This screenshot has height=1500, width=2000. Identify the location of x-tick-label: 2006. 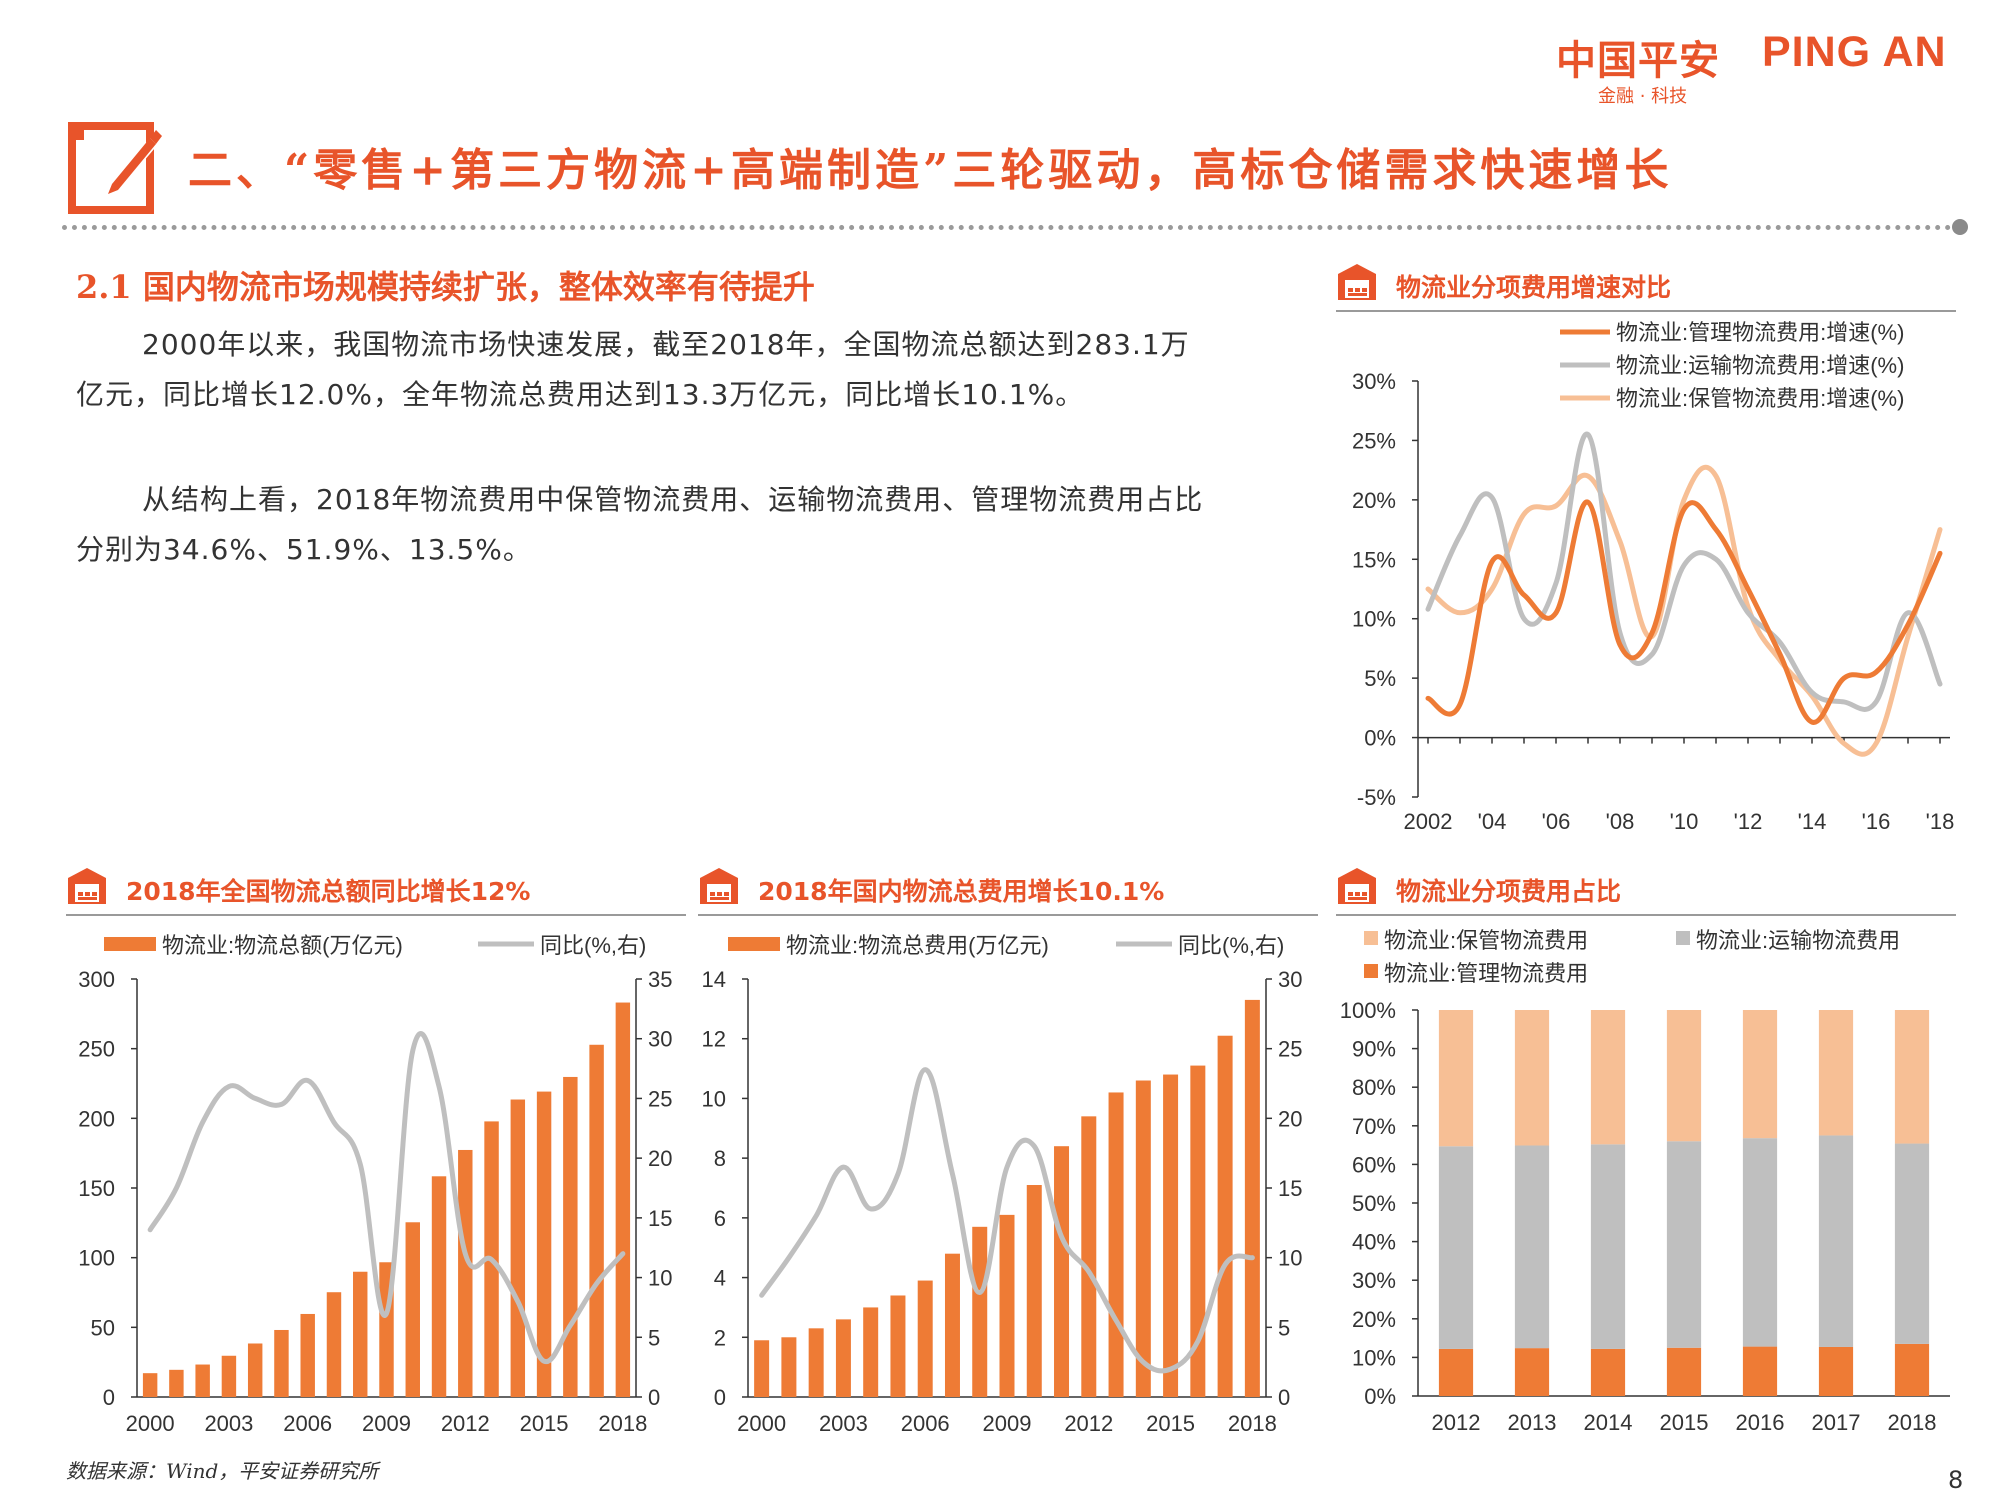
(307, 1423).